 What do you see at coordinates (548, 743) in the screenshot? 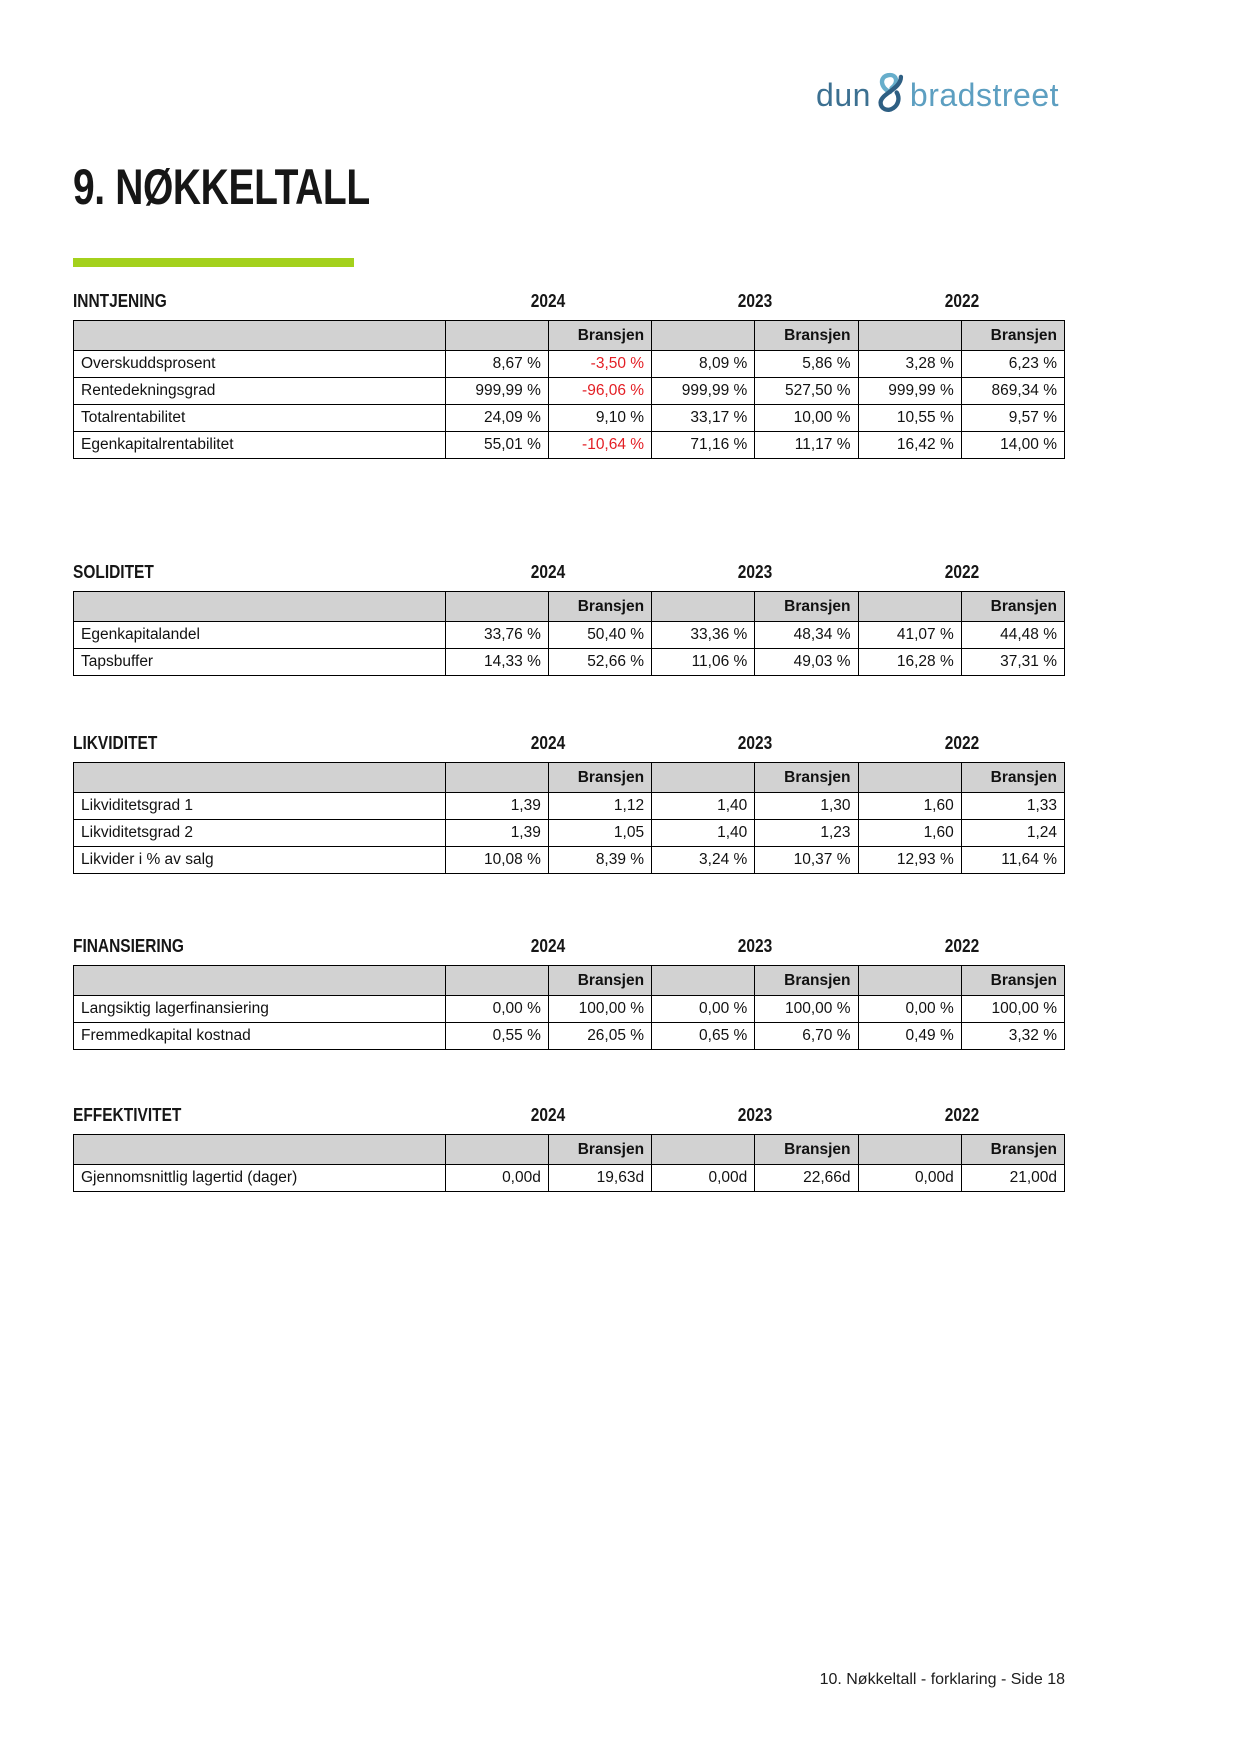
I see `year-label-text: 2024` at bounding box center [548, 743].